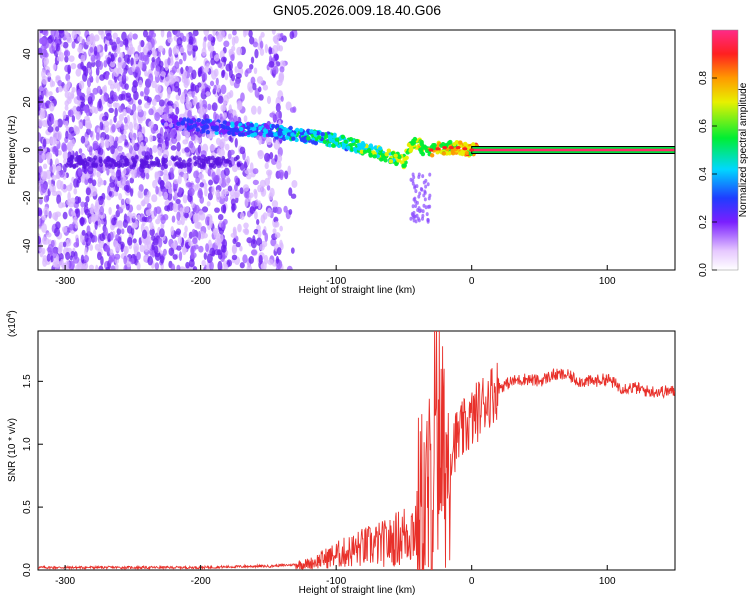 Image resolution: width=750 pixels, height=600 pixels. Describe the element at coordinates (472, 281) in the screenshot. I see `top-x-tick-label: 0` at that location.